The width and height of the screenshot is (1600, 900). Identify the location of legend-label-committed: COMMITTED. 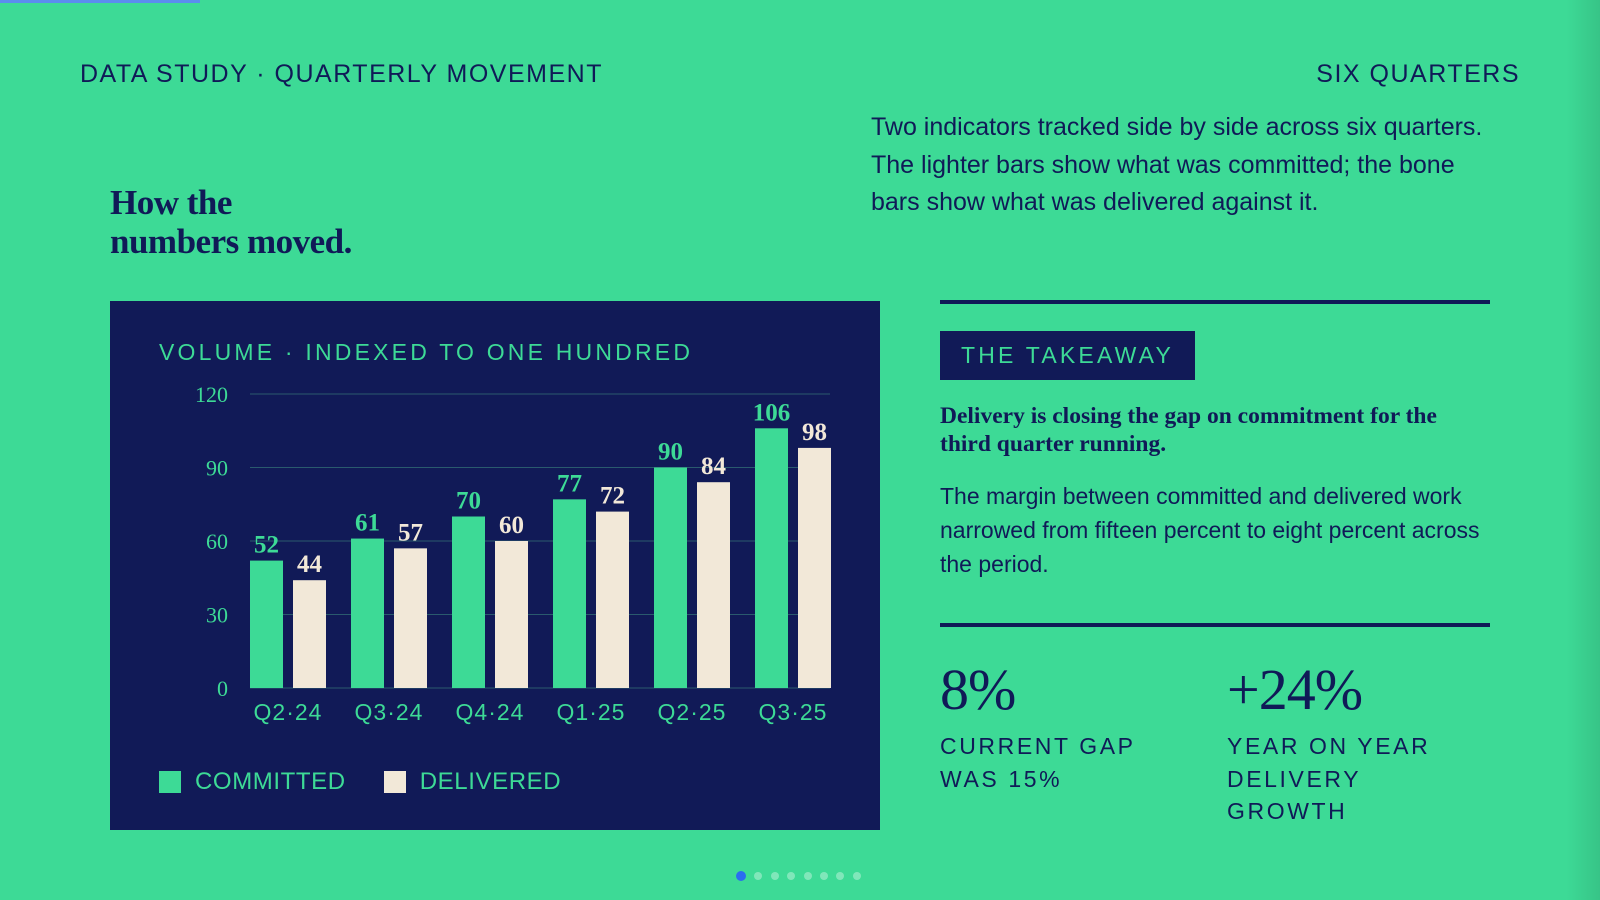
(270, 781).